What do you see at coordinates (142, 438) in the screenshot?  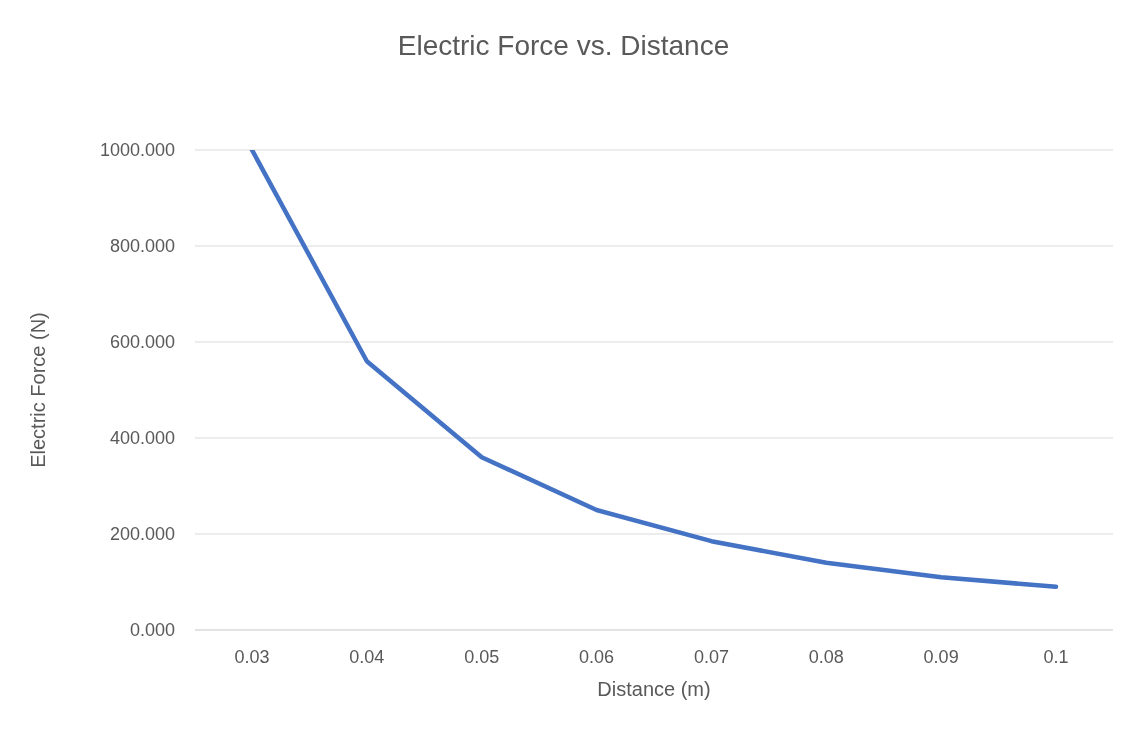 I see `y-tick-label: 400.000` at bounding box center [142, 438].